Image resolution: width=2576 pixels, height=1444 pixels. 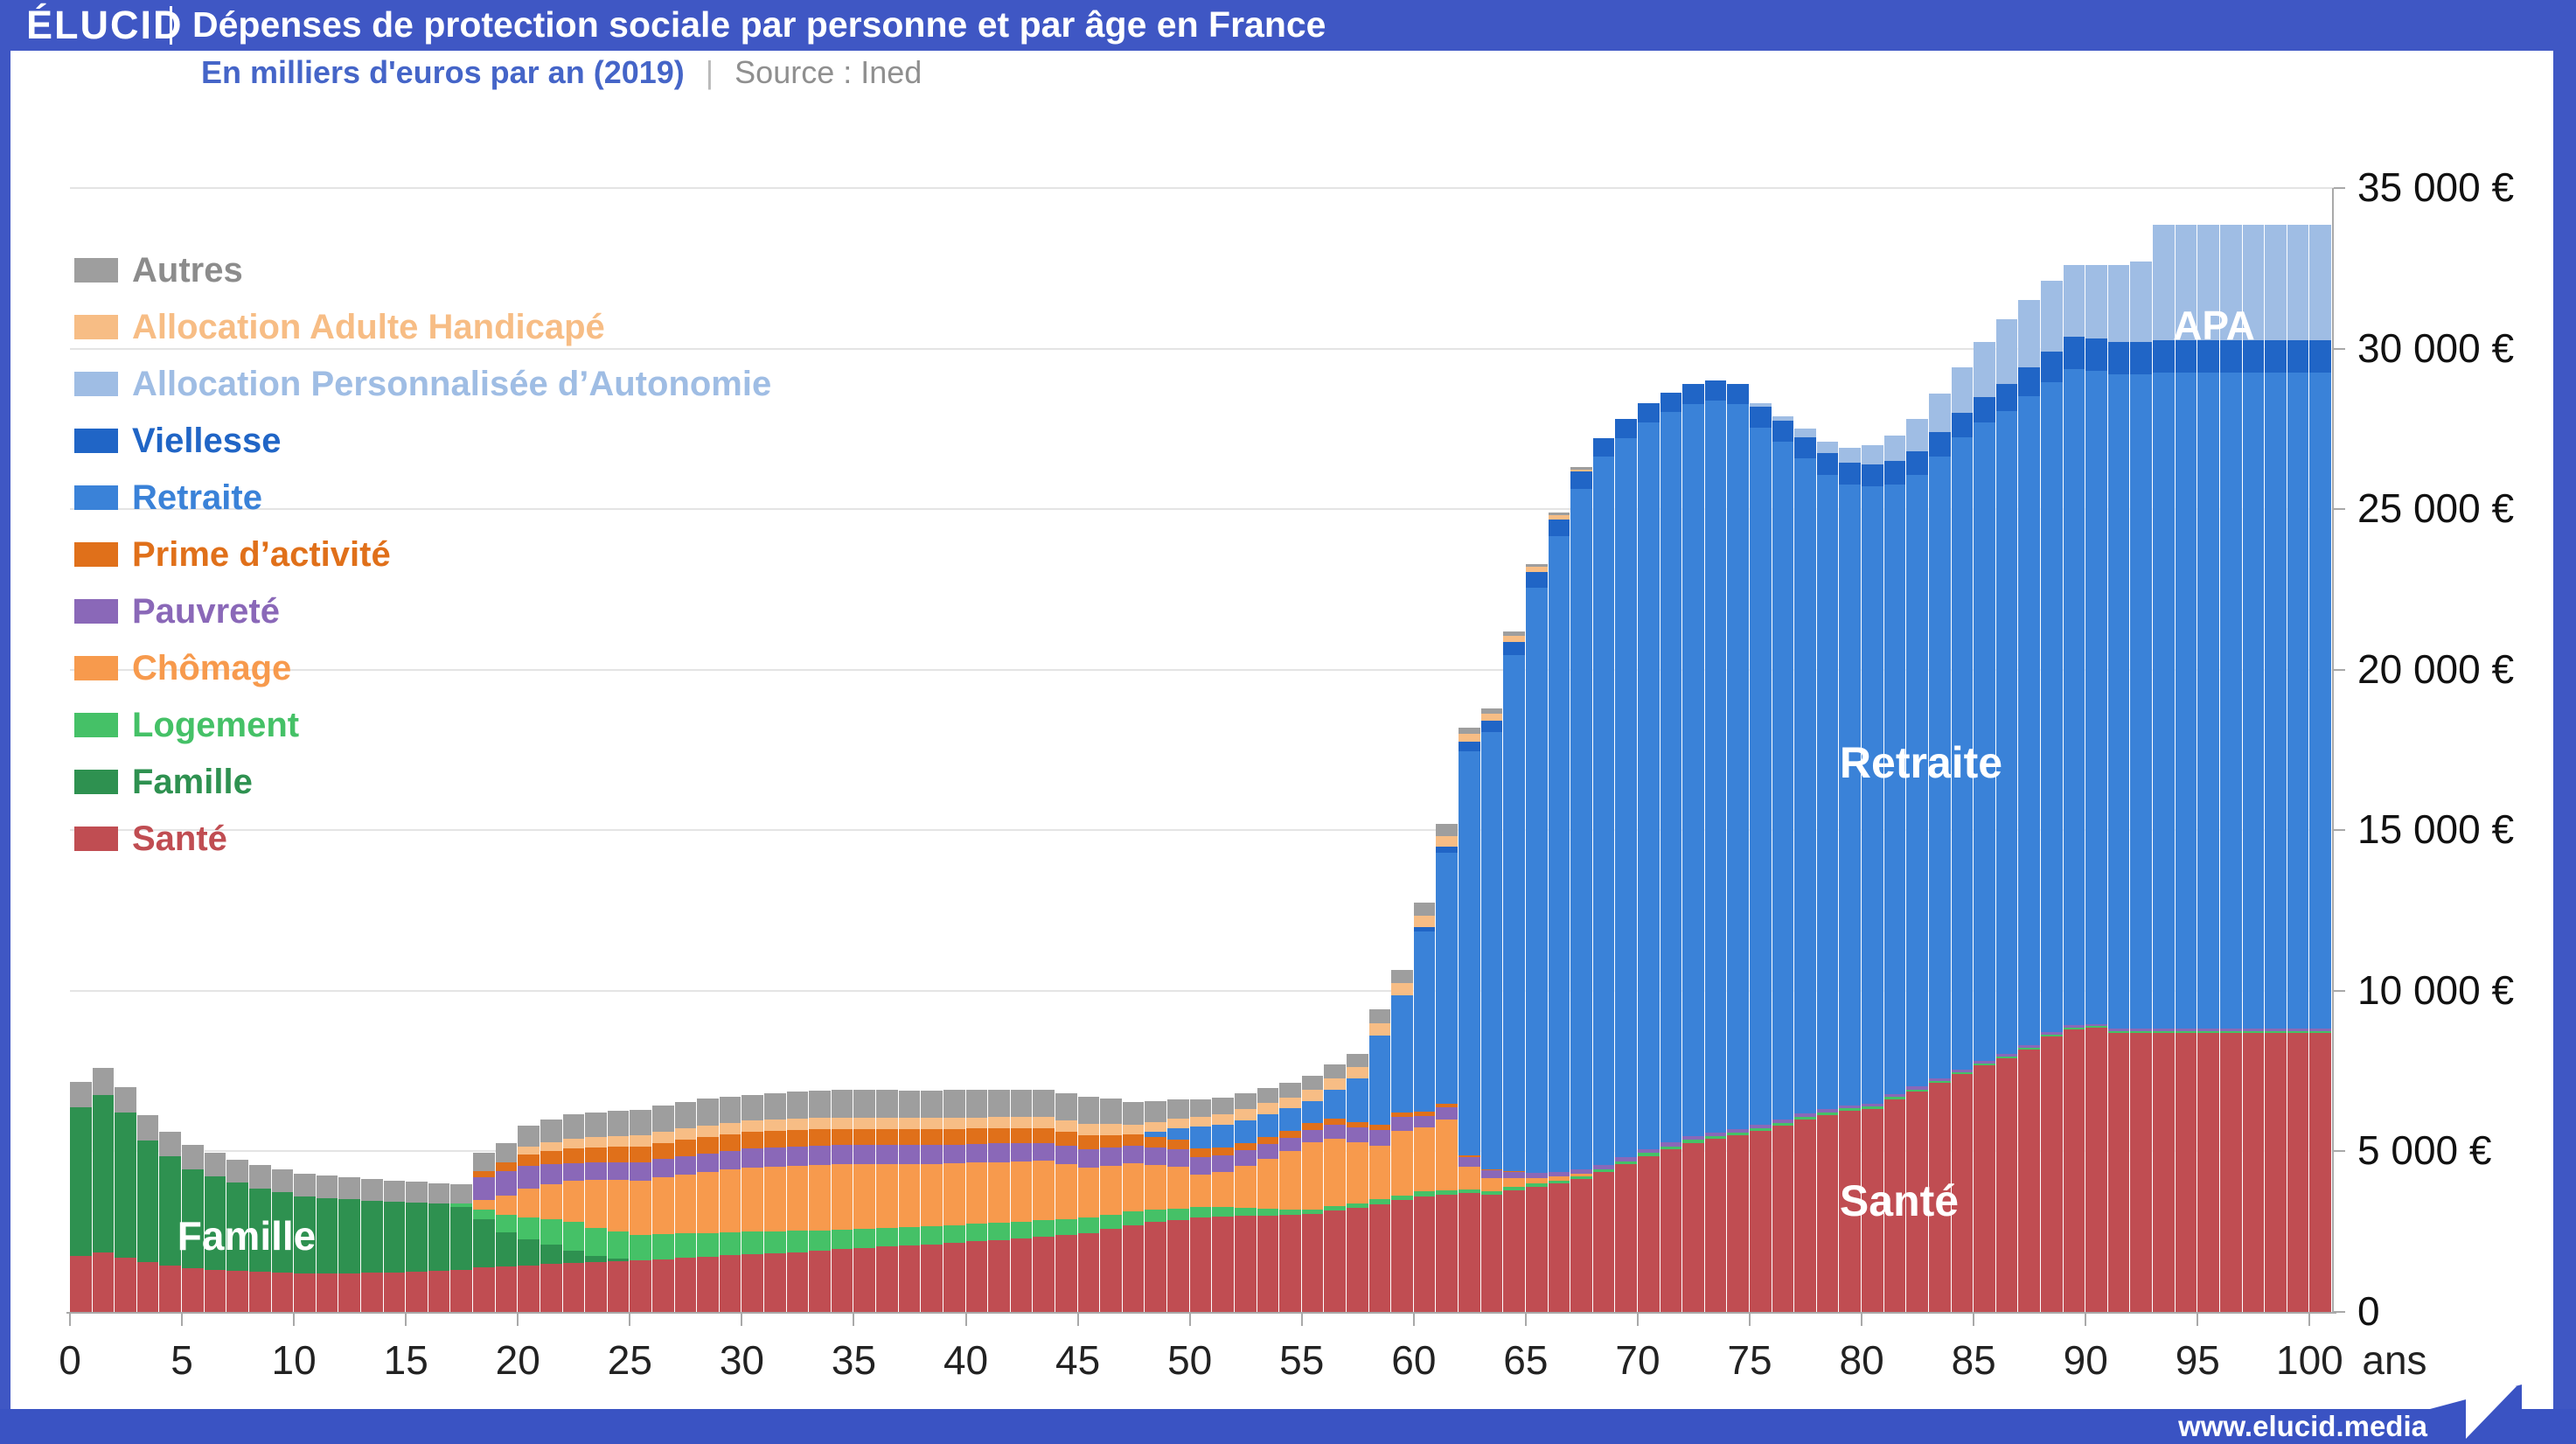 What do you see at coordinates (261, 554) in the screenshot?
I see `legend-label-prime_activite: Prime d’activité` at bounding box center [261, 554].